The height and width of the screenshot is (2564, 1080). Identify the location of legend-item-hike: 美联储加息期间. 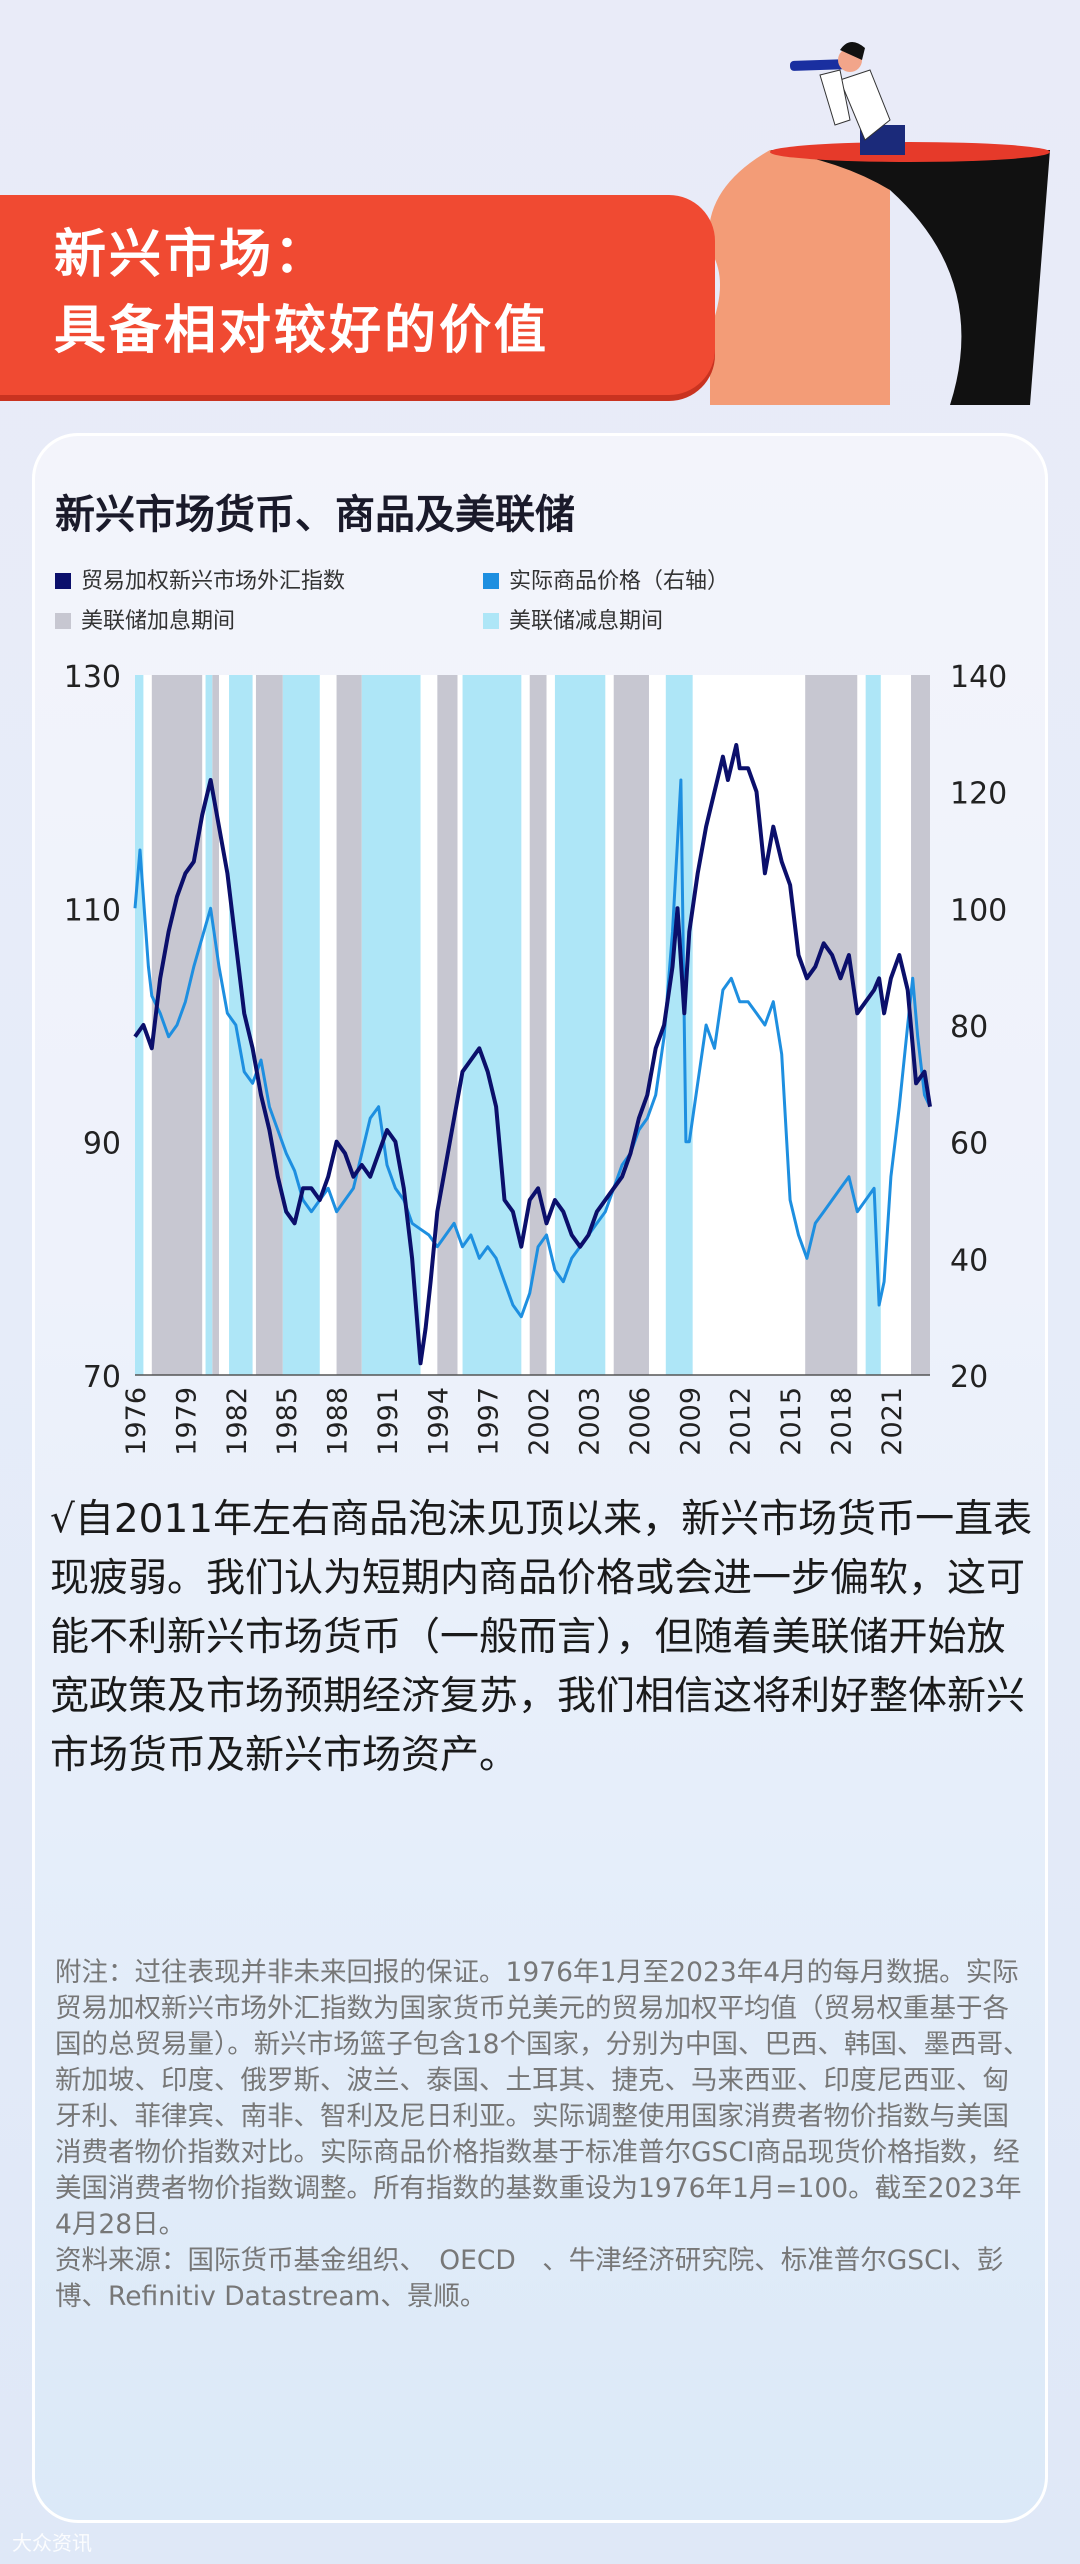
(145, 619).